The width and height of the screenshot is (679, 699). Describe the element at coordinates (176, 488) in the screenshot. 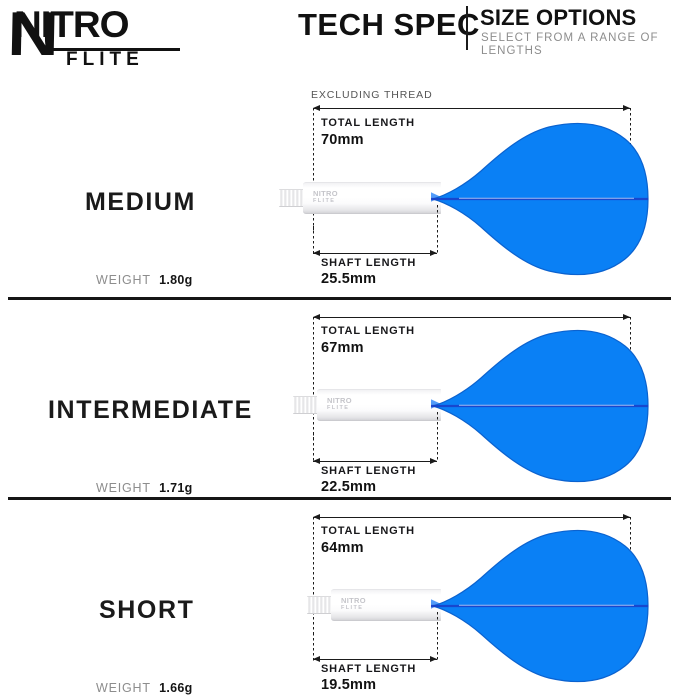

I see `weight-value-2: 1.71g` at that location.